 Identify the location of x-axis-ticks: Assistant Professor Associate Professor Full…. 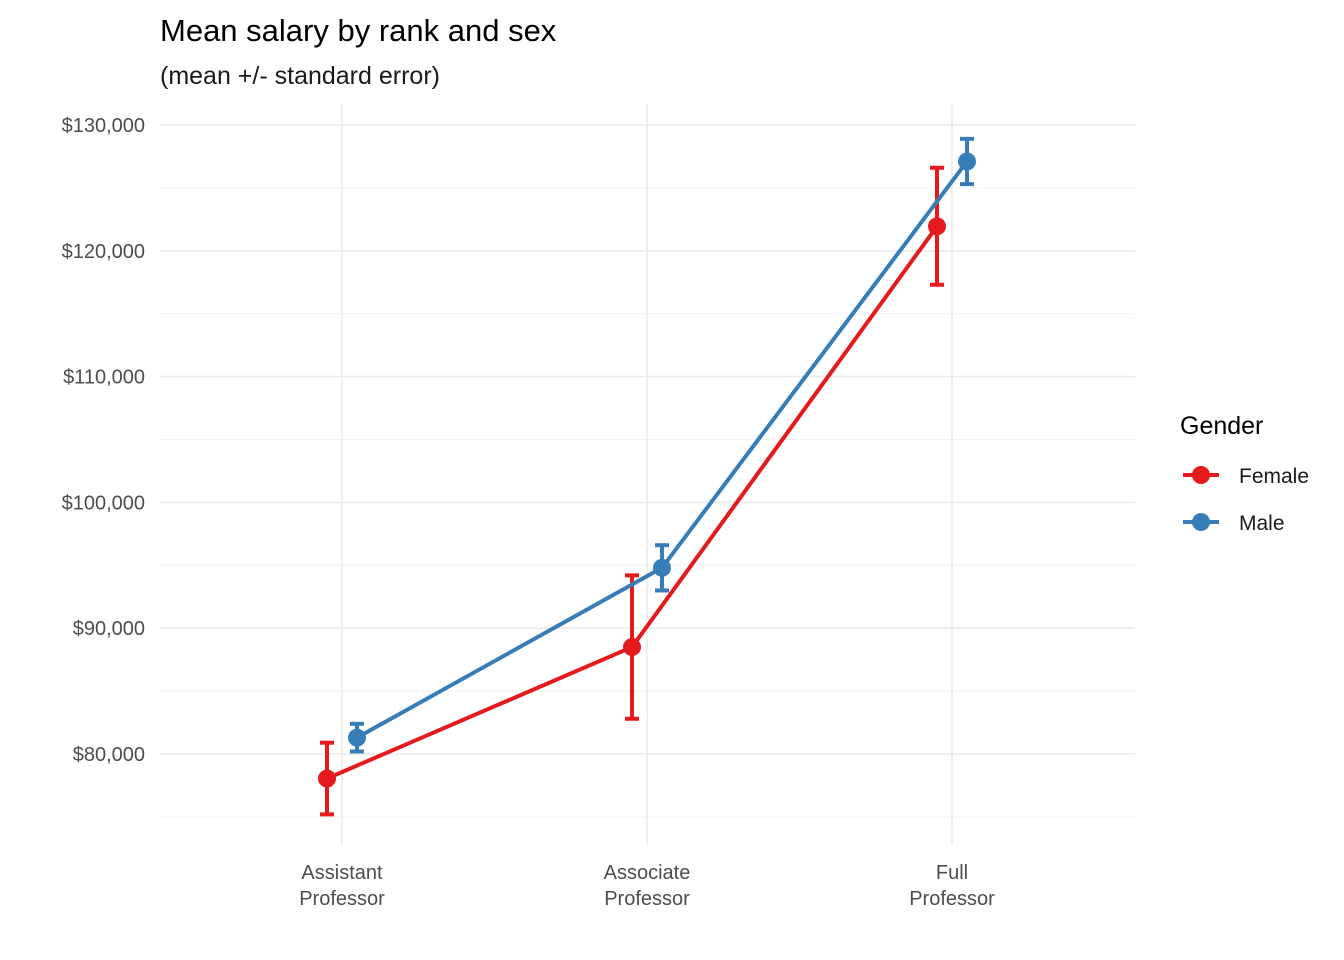
(647, 886).